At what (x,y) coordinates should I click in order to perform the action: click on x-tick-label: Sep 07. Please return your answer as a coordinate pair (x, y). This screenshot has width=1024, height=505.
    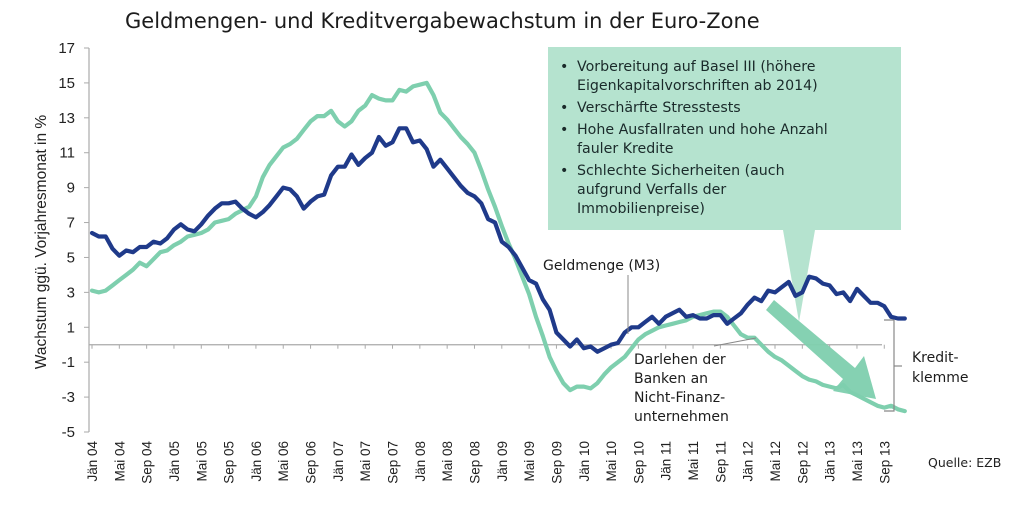
    Looking at the image, I should click on (393, 462).